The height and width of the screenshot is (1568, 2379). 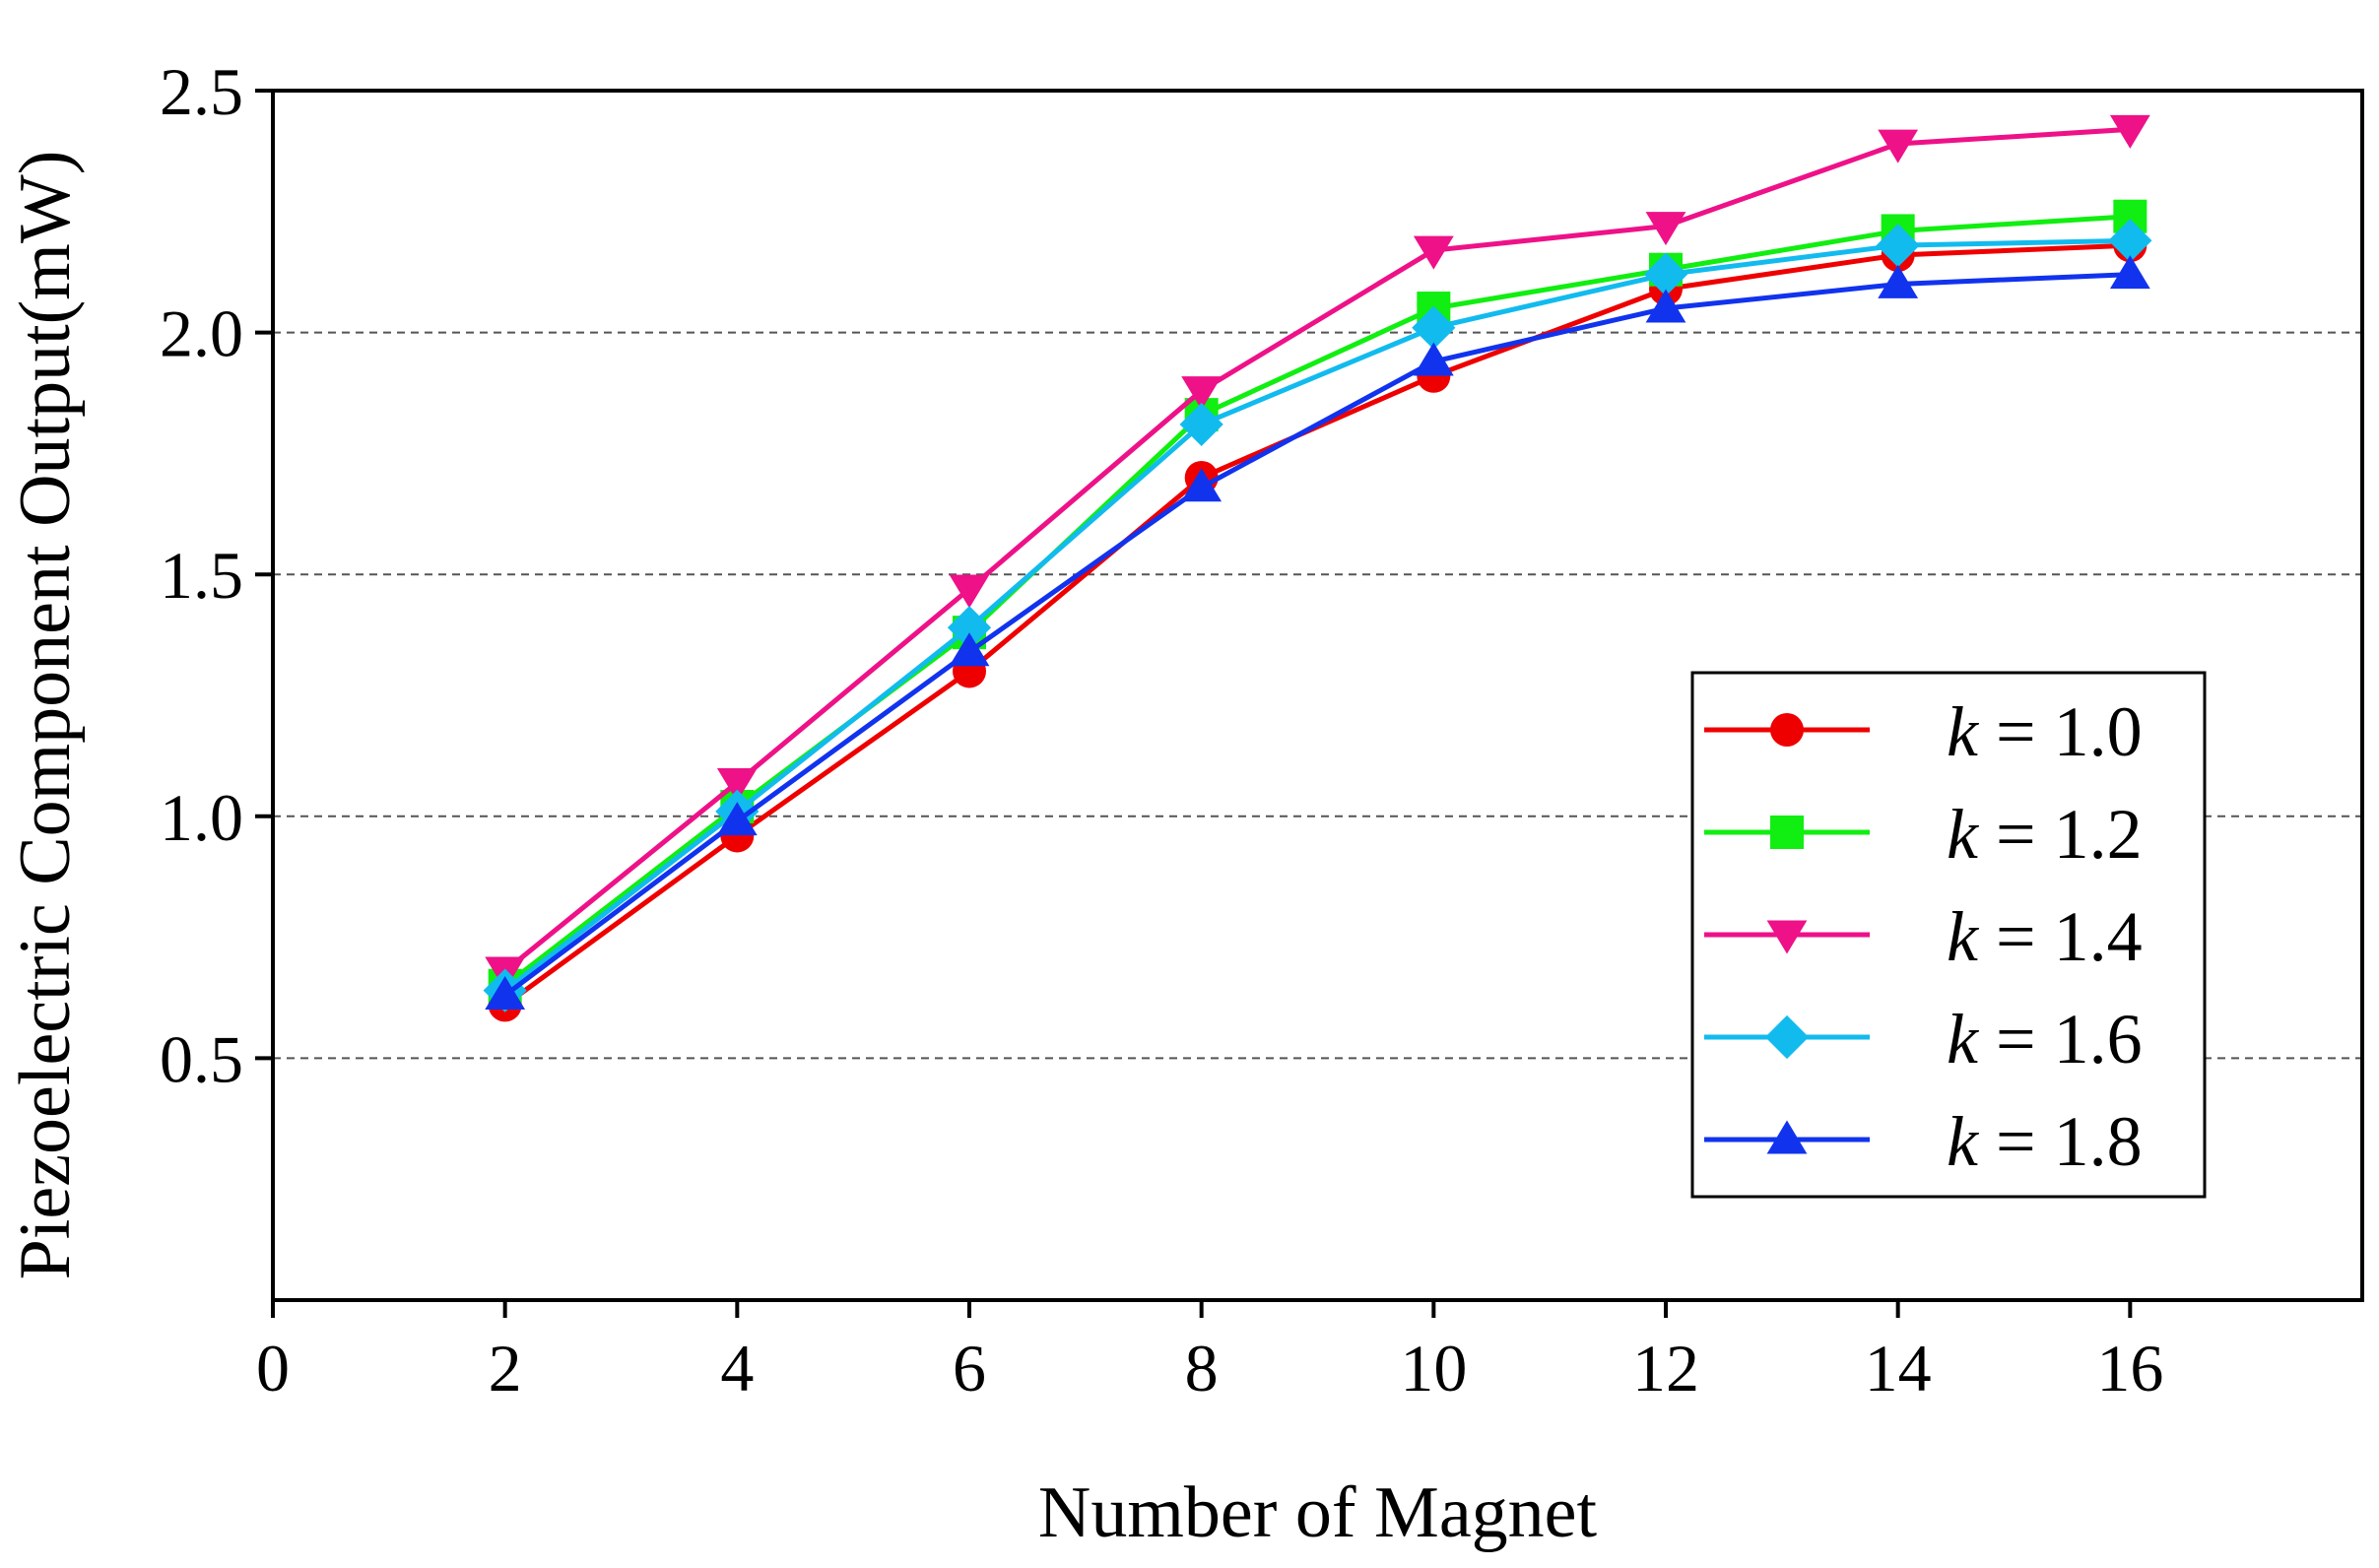 I want to click on x-tick-label: 4, so click(x=737, y=1368).